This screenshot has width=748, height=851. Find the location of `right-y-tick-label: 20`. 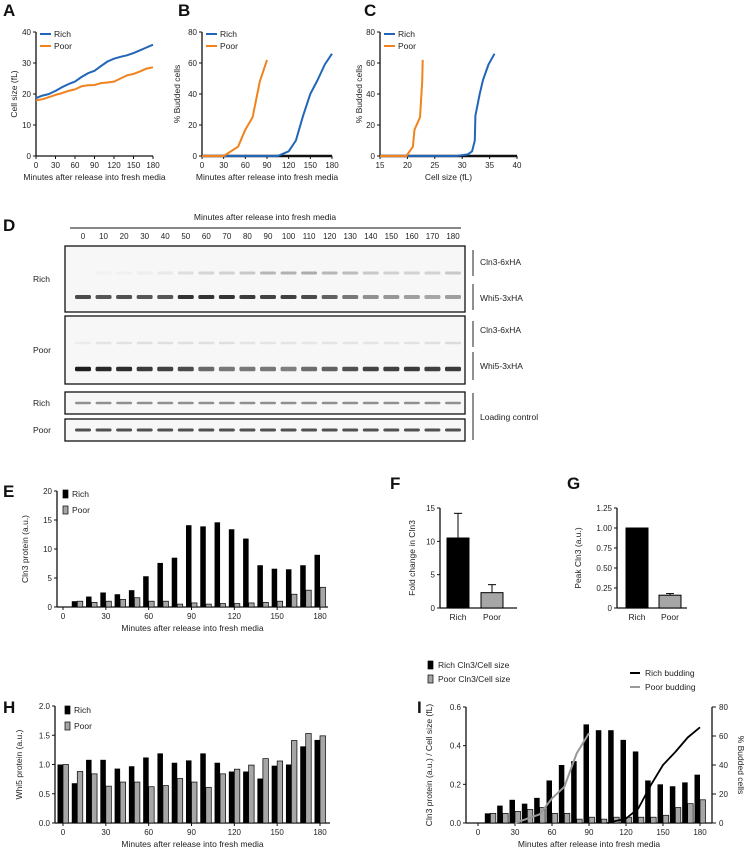

right-y-tick-label: 20 is located at coordinates (723, 794).